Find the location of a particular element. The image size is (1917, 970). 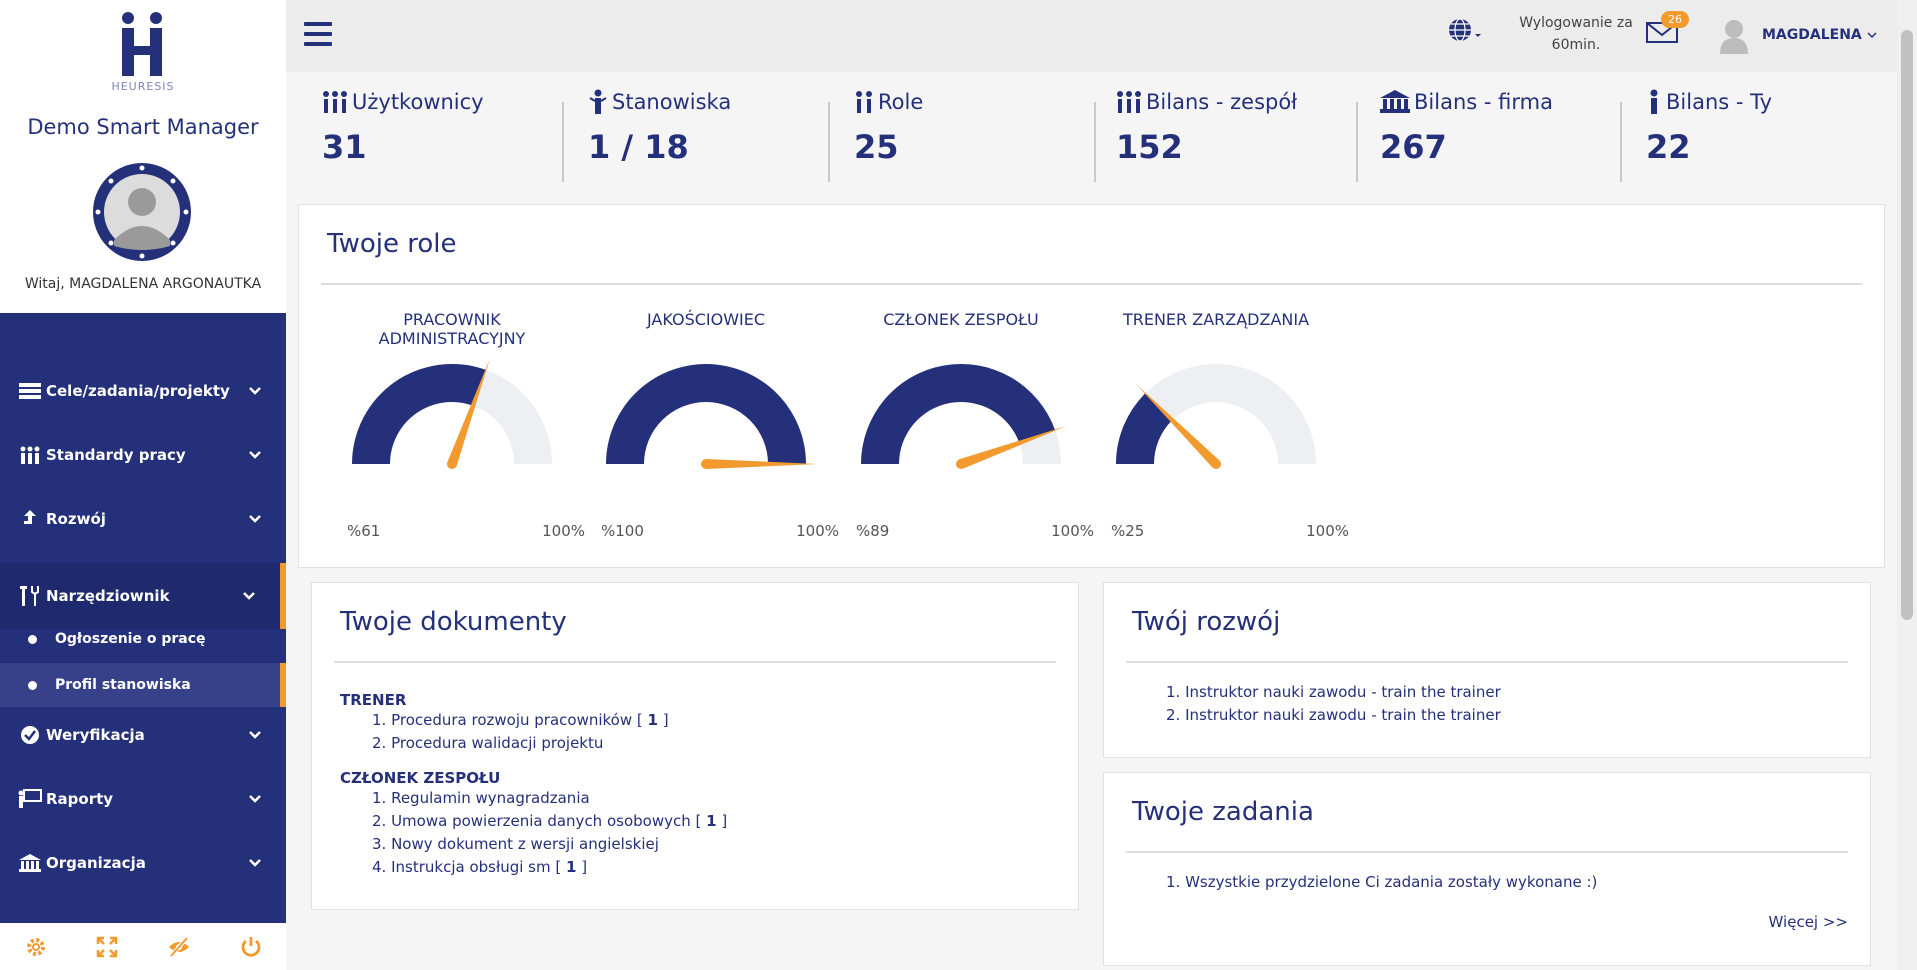

stat-company-balance: Bilans - firma 267 is located at coordinates (1490, 126).